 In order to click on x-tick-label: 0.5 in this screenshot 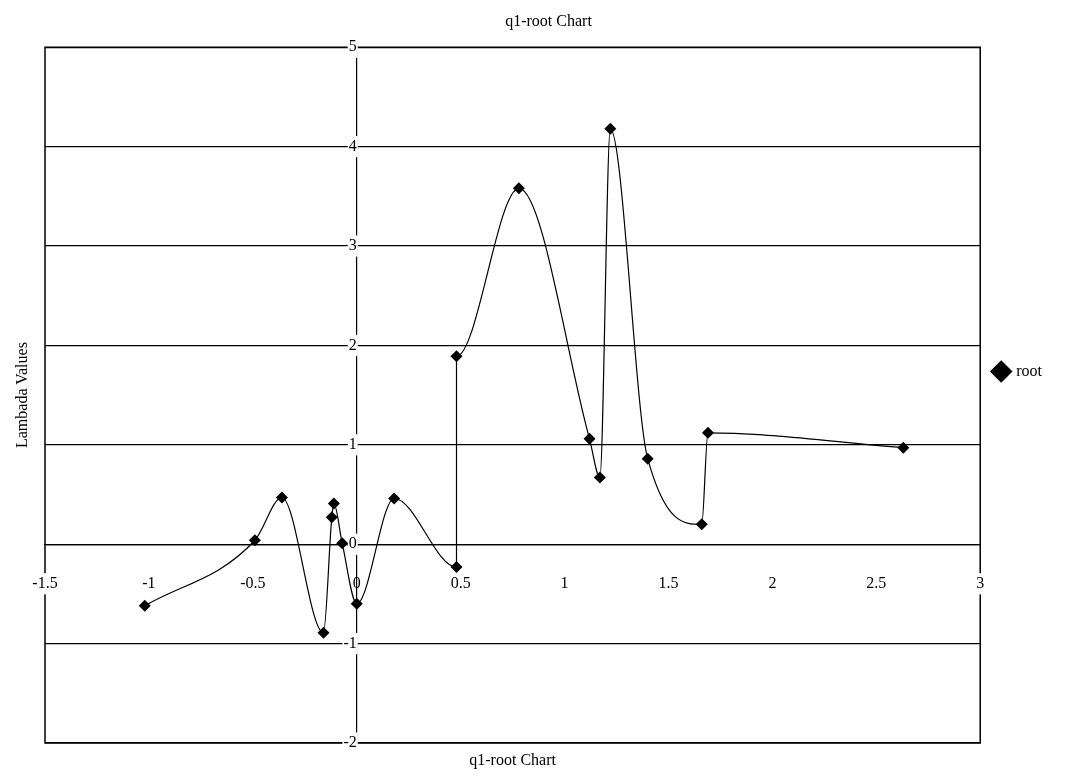, I will do `click(460, 582)`.